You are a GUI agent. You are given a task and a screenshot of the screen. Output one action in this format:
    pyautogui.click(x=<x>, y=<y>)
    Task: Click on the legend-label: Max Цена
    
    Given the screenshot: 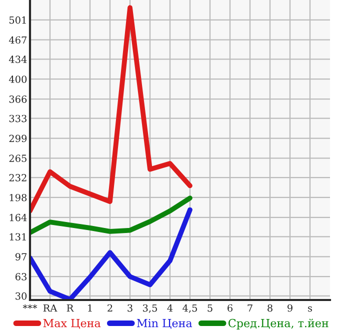 What is the action you would take?
    pyautogui.click(x=72, y=324)
    